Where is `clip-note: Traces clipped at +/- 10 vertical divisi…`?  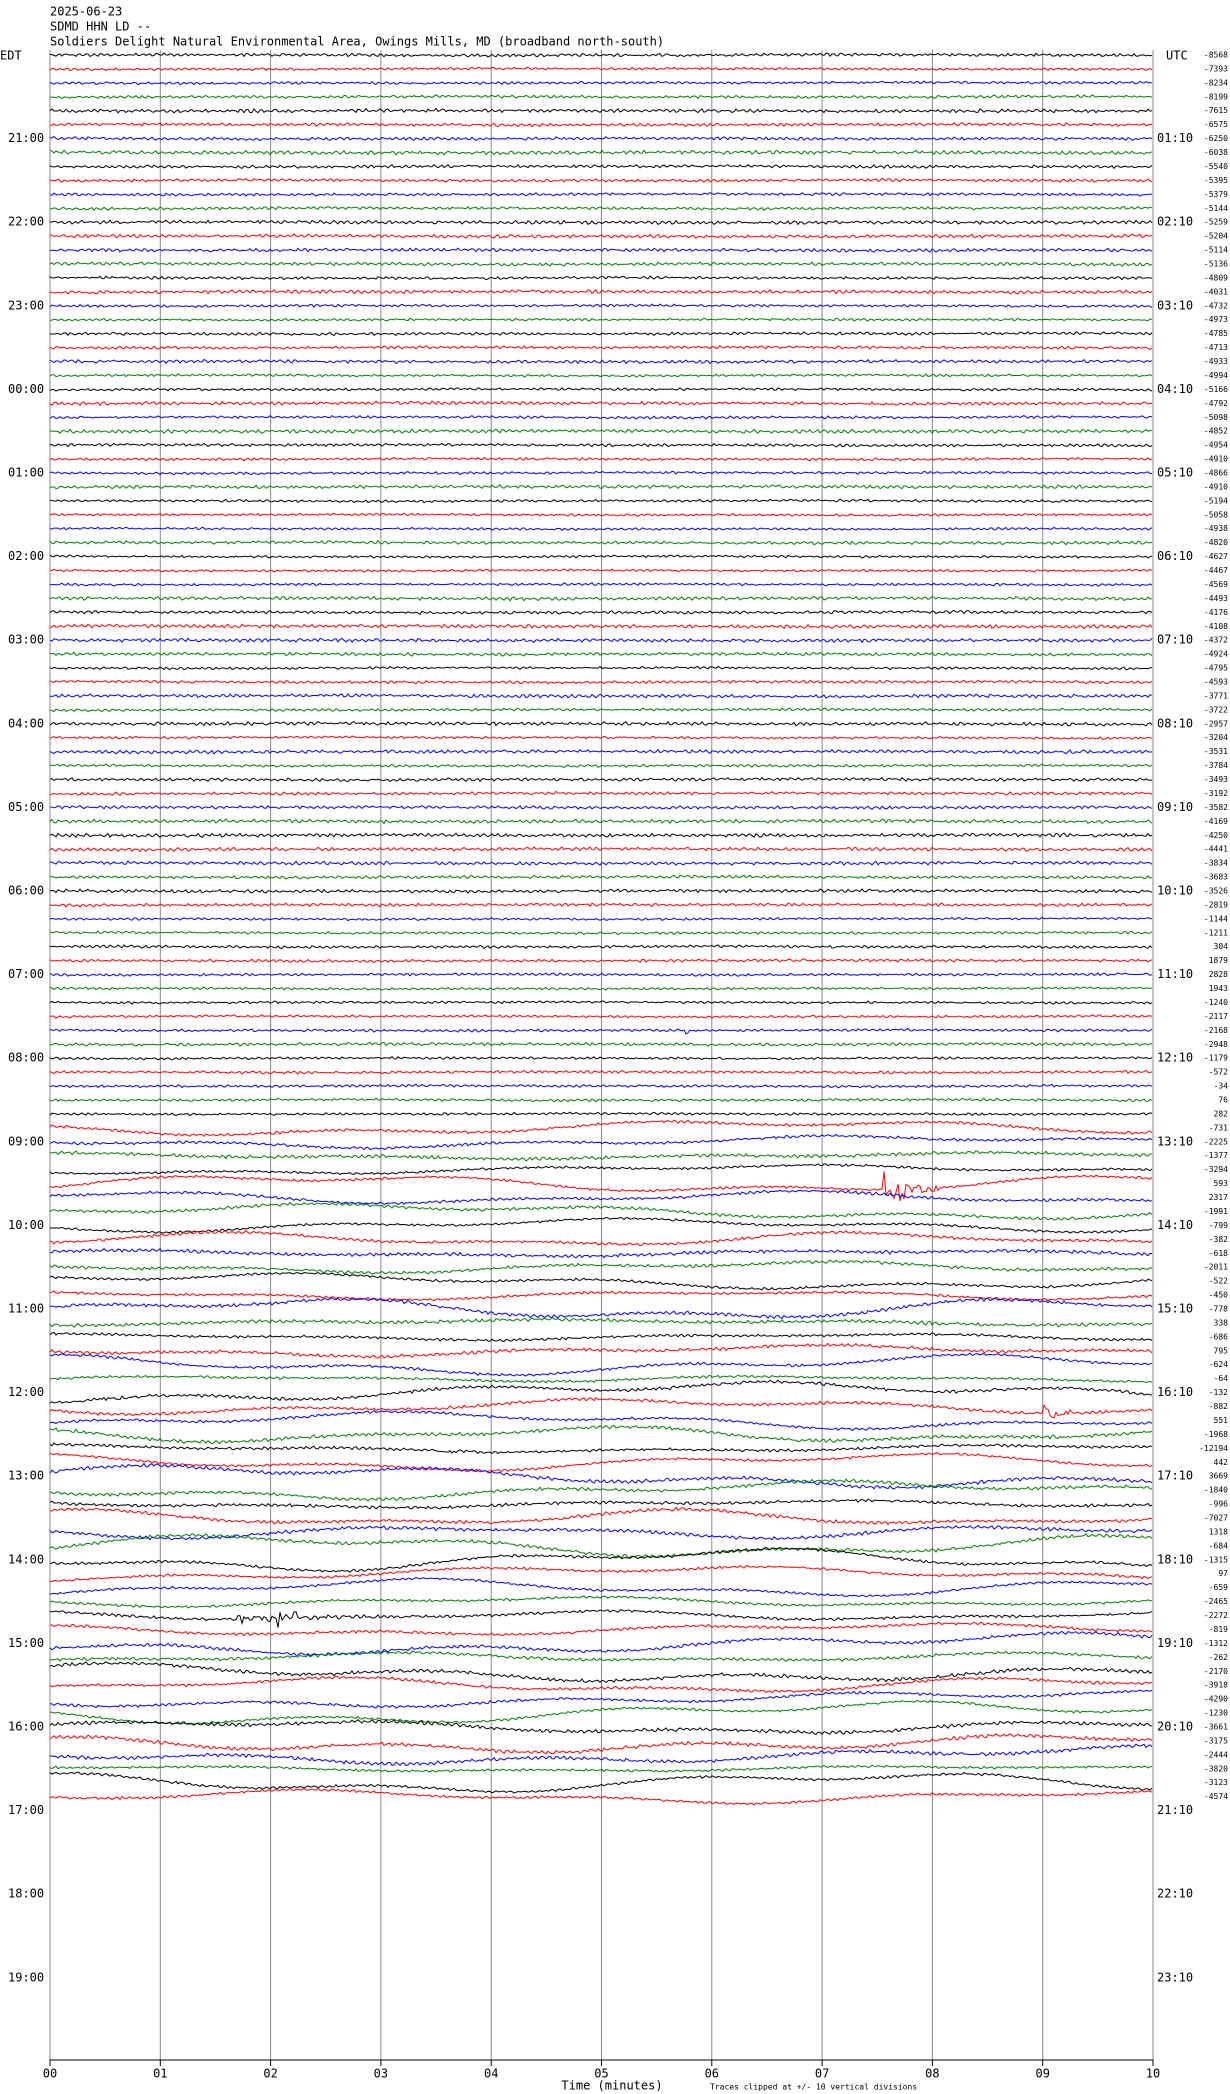 clip-note: Traces clipped at +/- 10 vertical divisi… is located at coordinates (813, 2087).